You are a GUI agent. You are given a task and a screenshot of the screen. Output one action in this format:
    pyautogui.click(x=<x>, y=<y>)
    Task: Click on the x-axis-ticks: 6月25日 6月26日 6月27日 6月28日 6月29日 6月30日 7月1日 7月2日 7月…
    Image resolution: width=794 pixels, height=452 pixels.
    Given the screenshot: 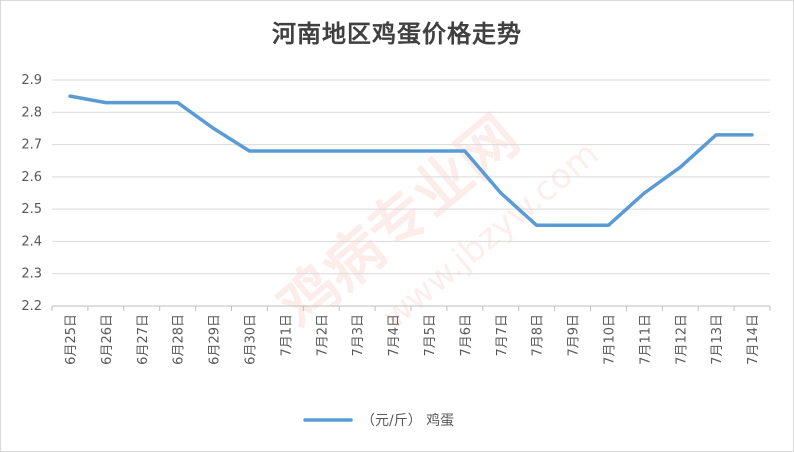 What is the action you would take?
    pyautogui.click(x=411, y=335)
    